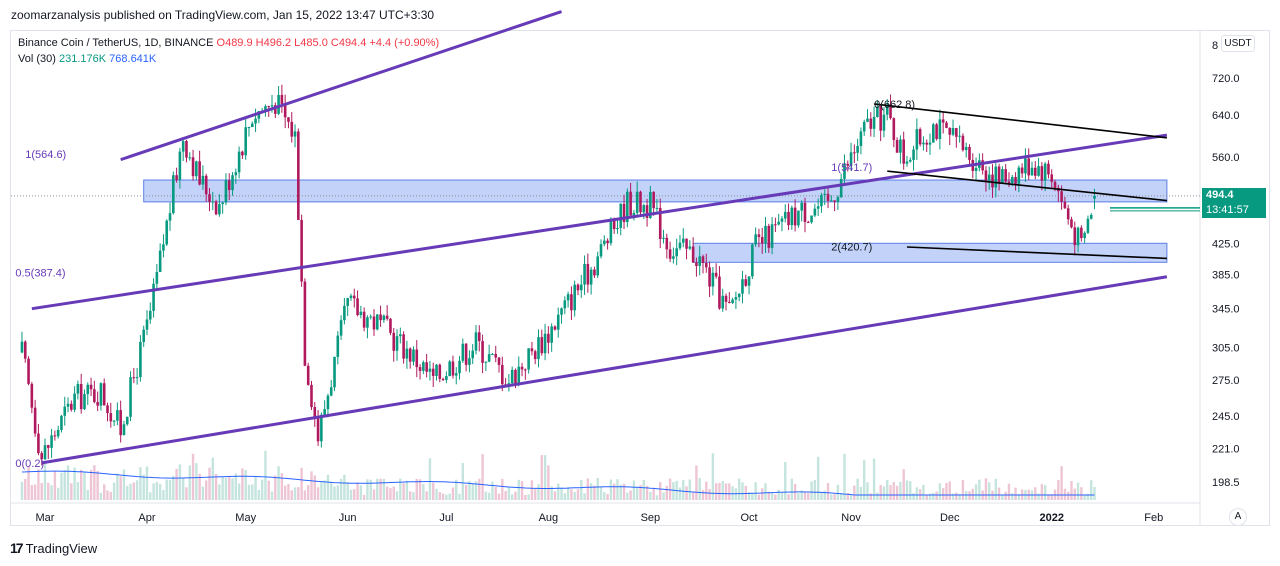 This screenshot has height=566, width=1280. Describe the element at coordinates (82, 59) in the screenshot. I see `volume-value: 231.176K` at that location.